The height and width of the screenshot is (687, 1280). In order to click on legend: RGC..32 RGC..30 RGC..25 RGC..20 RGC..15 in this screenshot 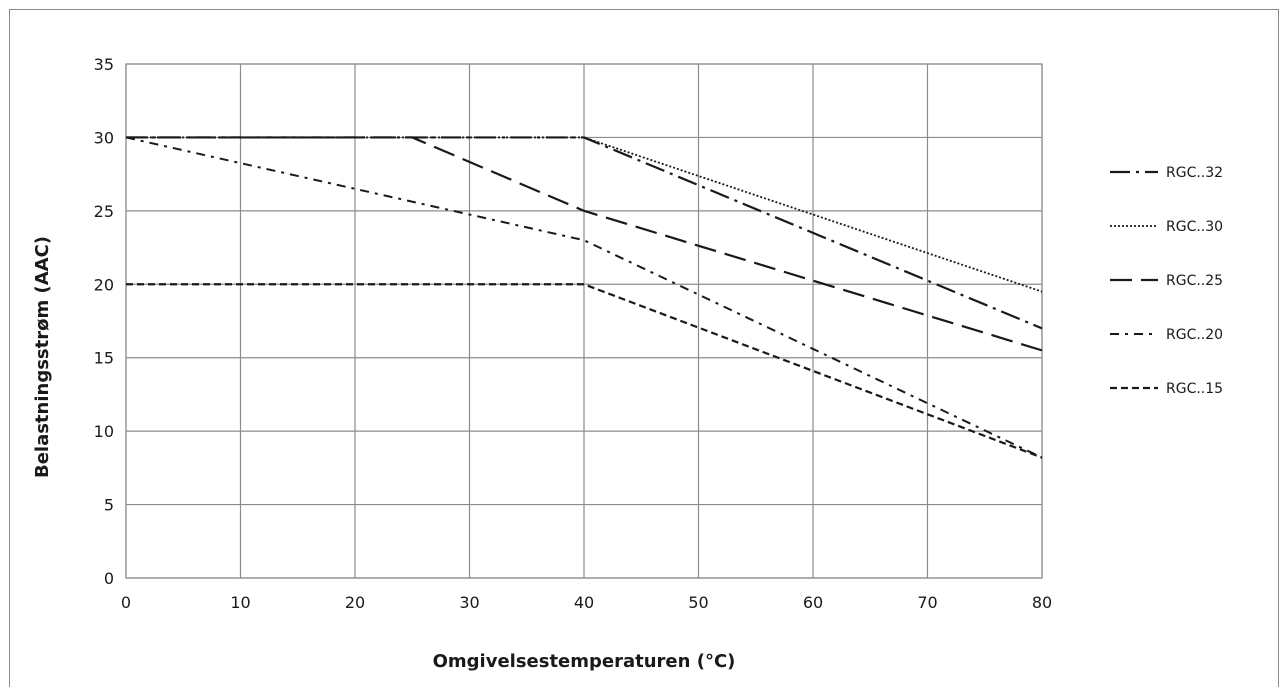, I will do `click(1166, 281)`.